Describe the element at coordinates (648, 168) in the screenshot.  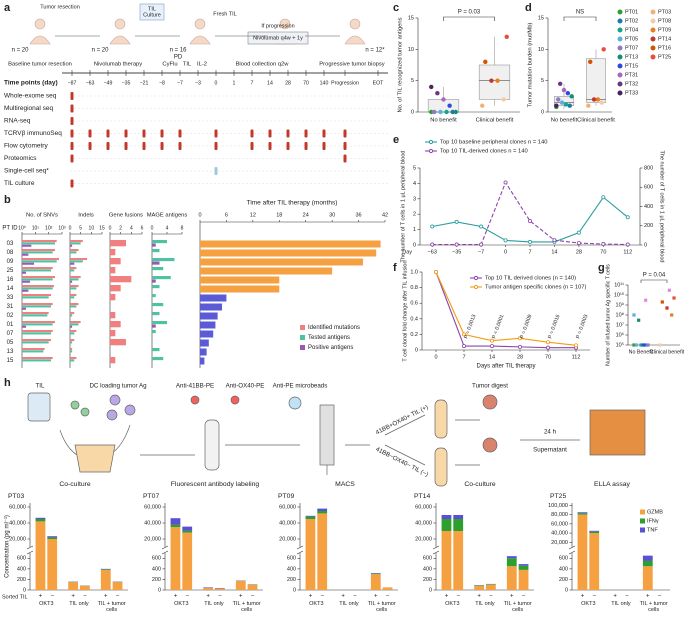
I see `y-tick-label: 800` at that location.